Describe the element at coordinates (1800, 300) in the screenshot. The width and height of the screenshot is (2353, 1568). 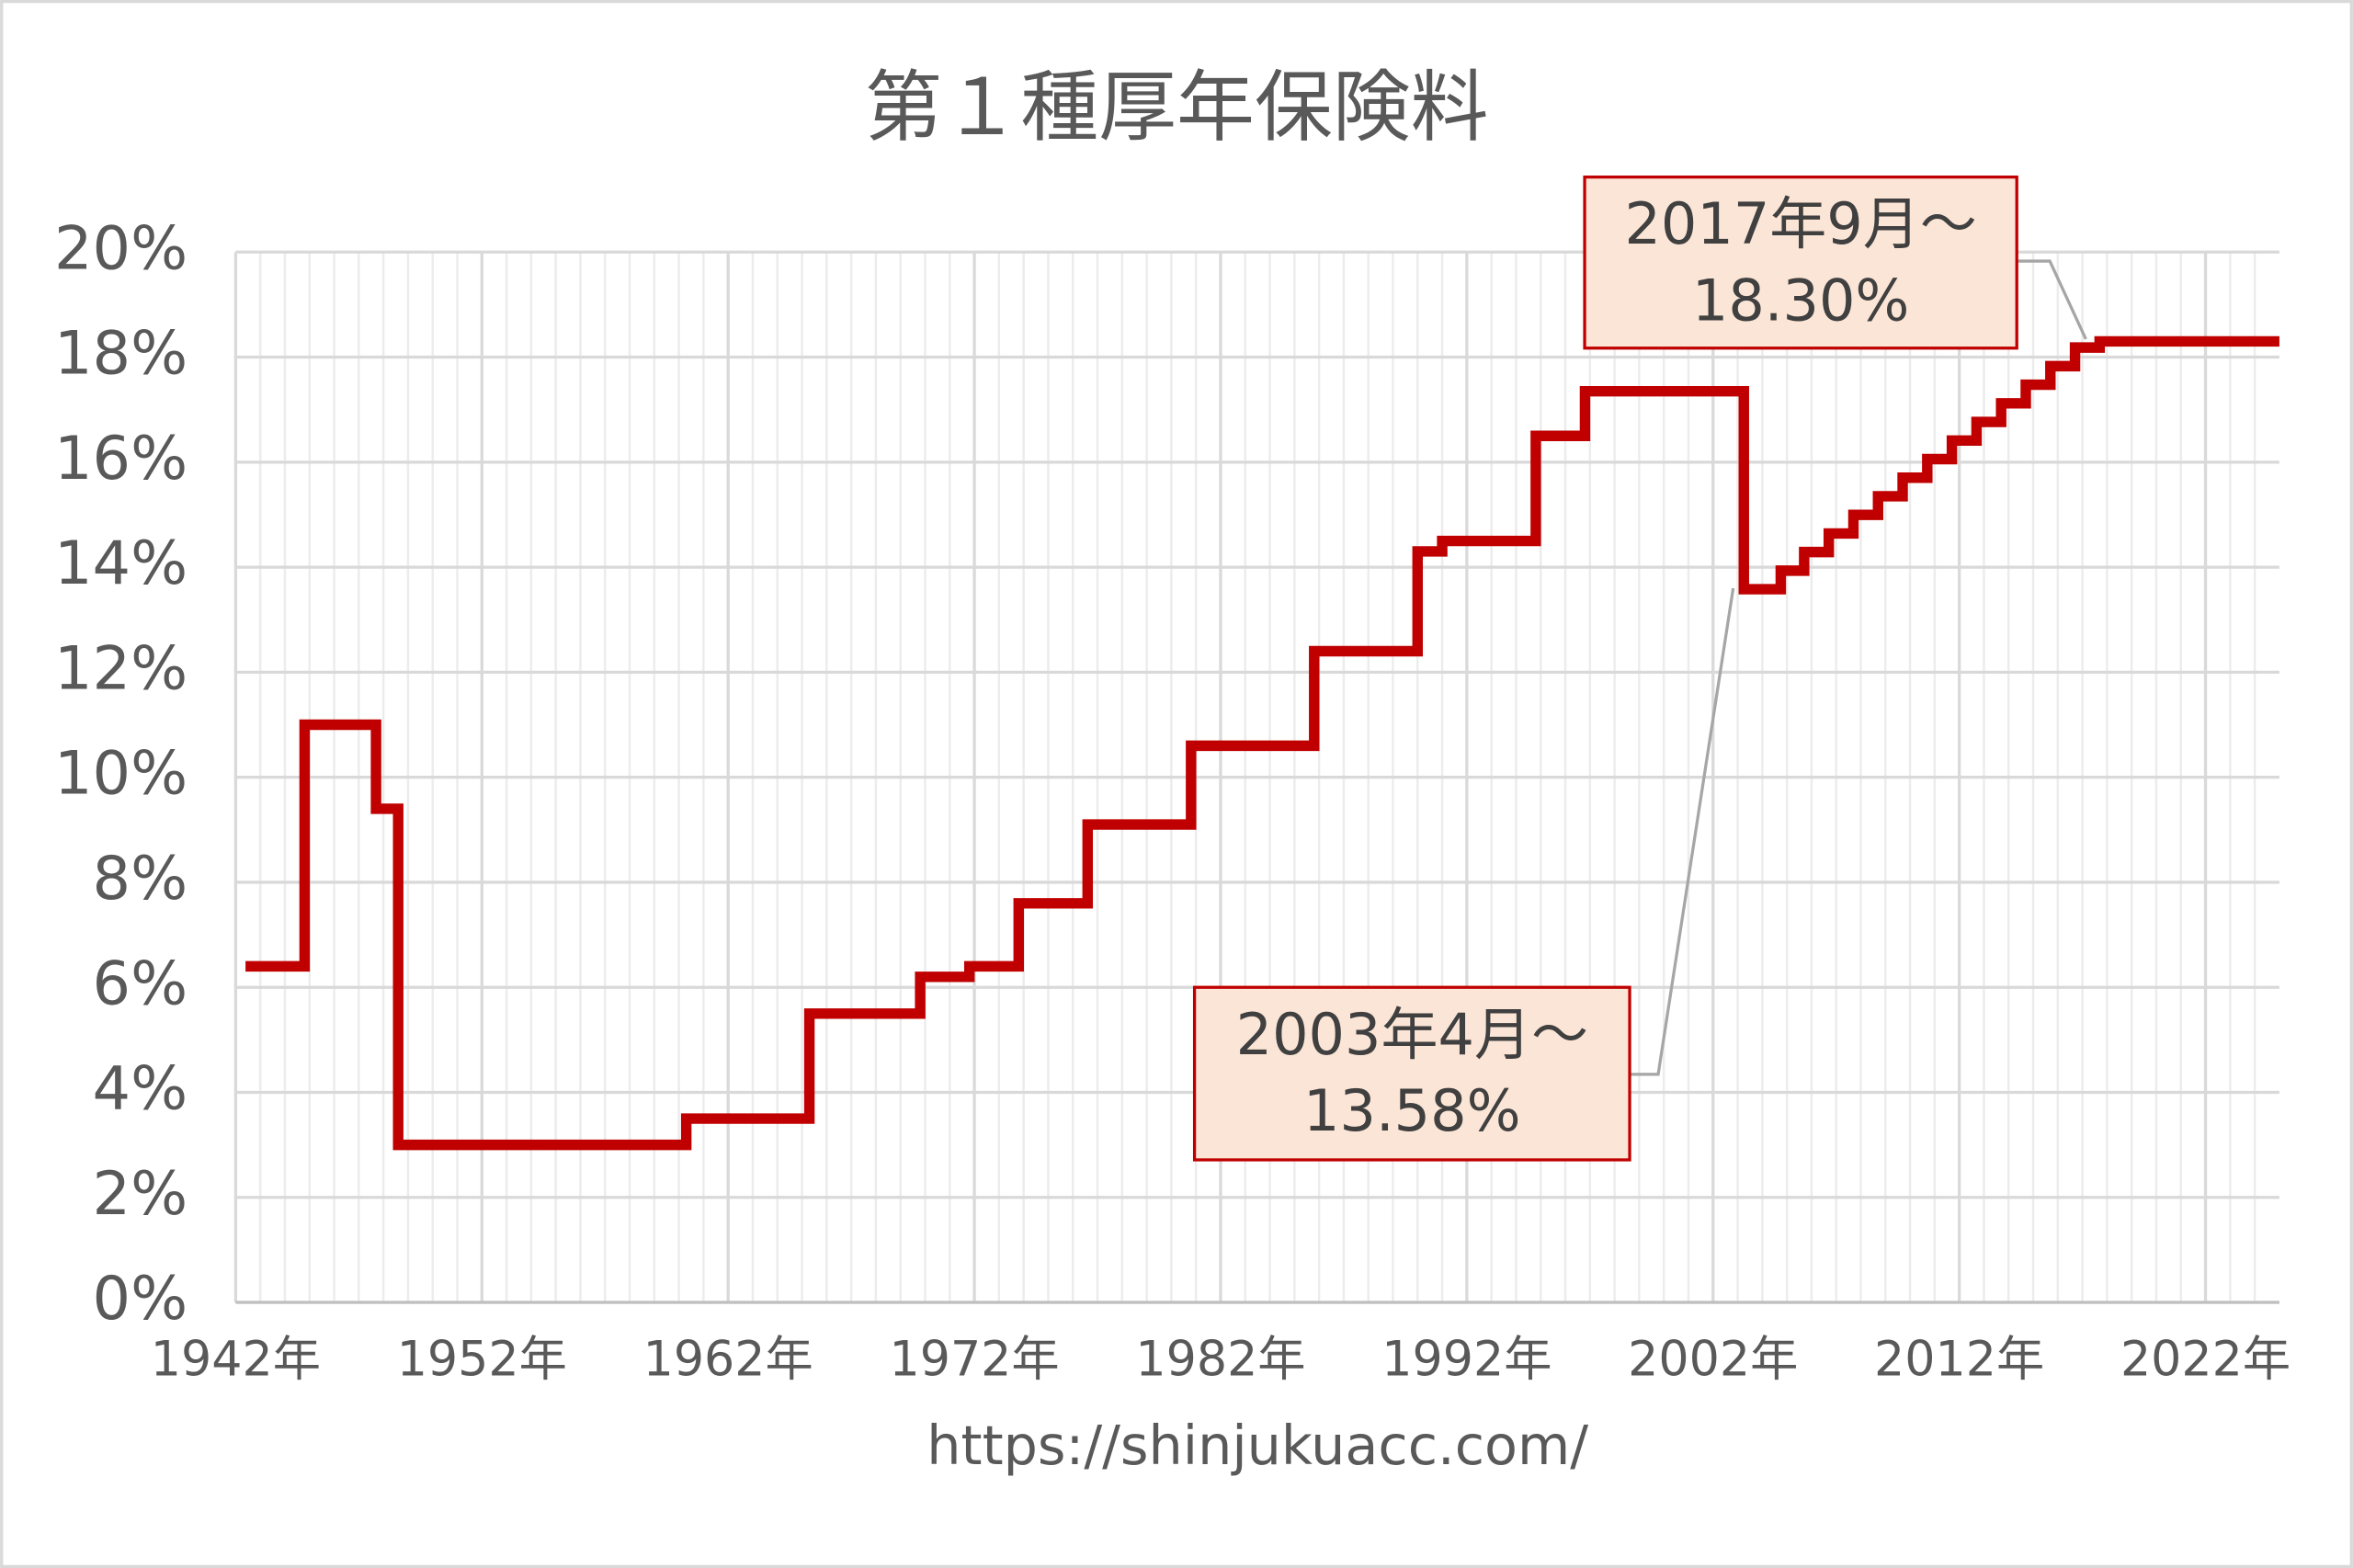
I see `annotation-text: 18.30%` at that location.